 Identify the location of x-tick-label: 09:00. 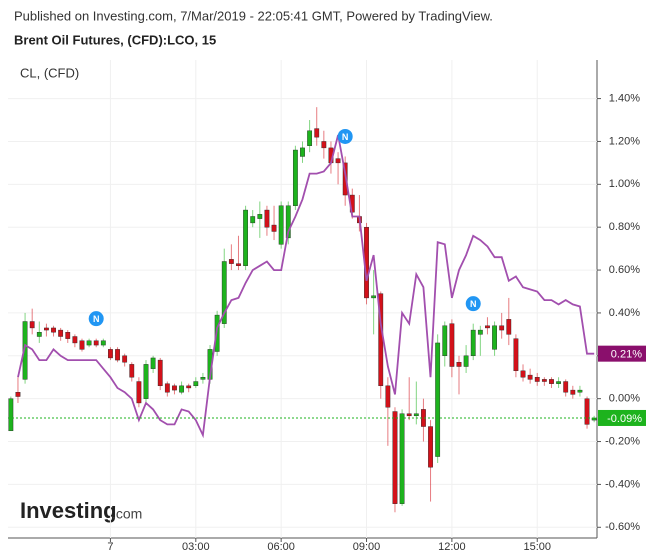
(367, 547).